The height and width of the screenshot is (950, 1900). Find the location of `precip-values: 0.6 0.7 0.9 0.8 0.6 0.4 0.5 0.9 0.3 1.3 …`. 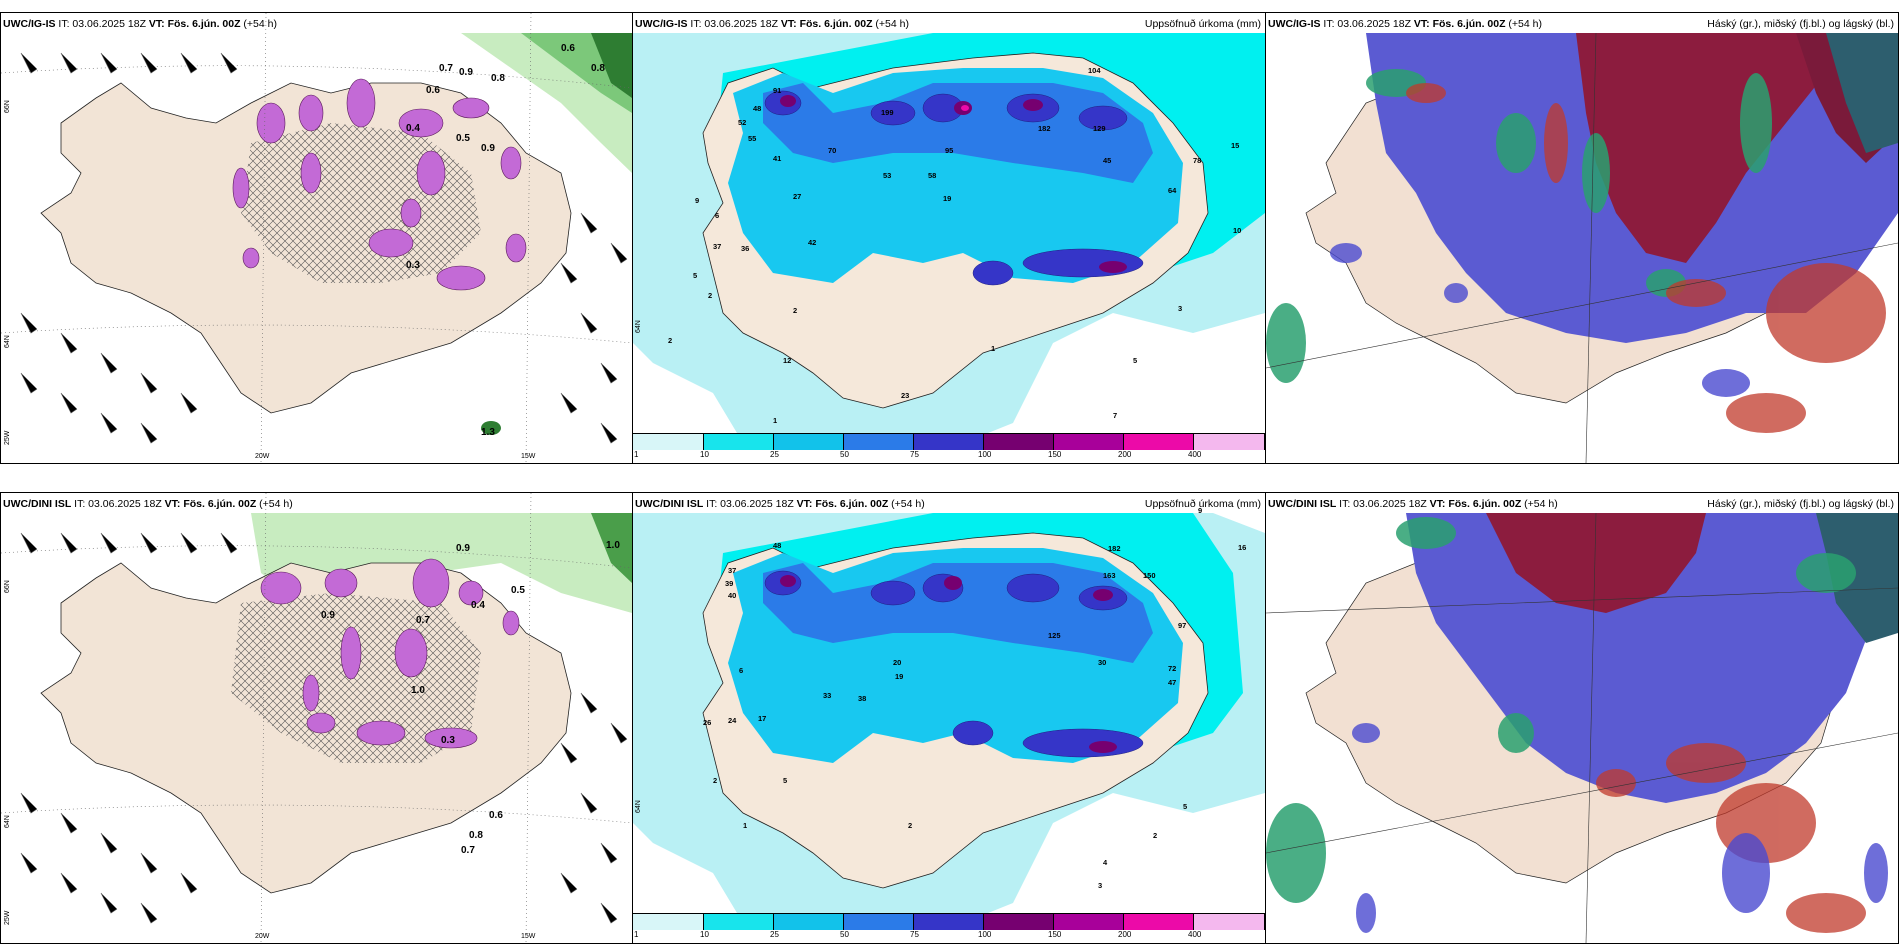

precip-values: 0.6 0.7 0.9 0.8 0.6 0.4 0.5 0.9 0.3 1.3 … is located at coordinates (505, 240).